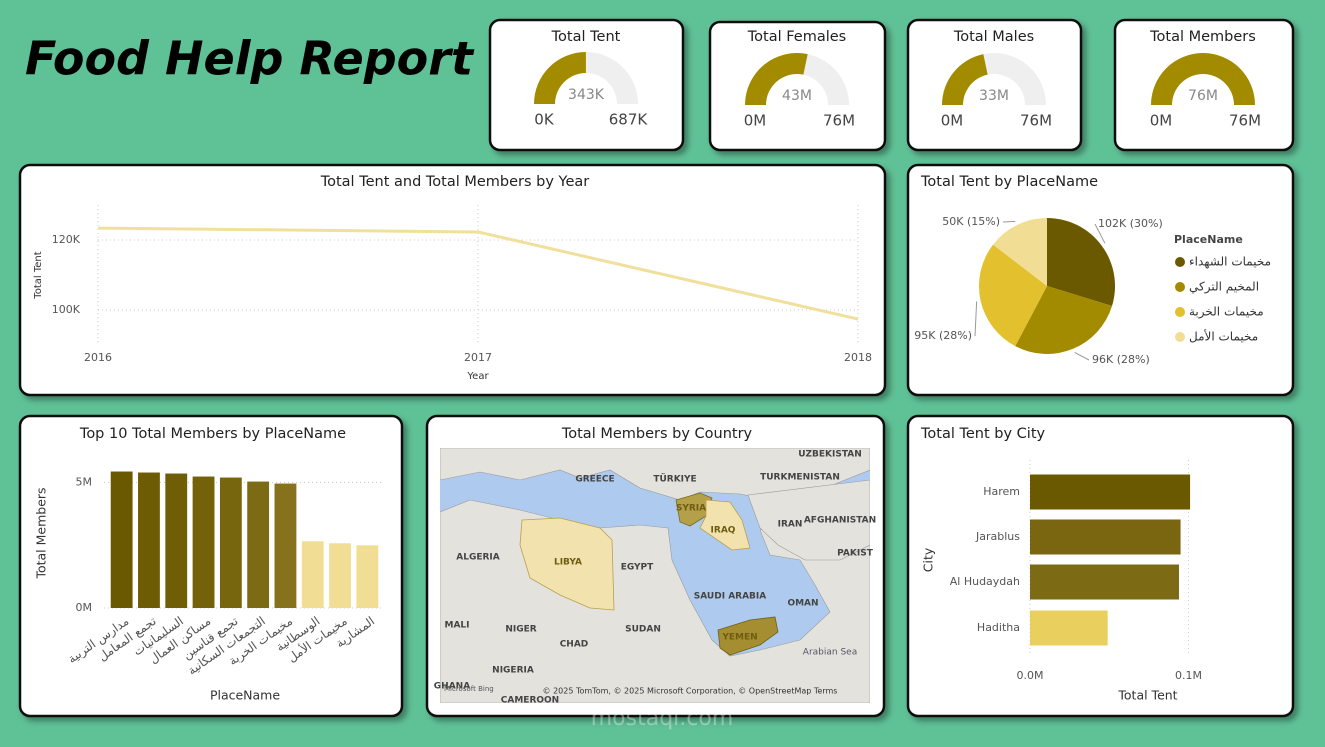 Image resolution: width=1325 pixels, height=747 pixels. What do you see at coordinates (1121, 359) in the screenshot?
I see `data-label: 96K (28%)` at bounding box center [1121, 359].